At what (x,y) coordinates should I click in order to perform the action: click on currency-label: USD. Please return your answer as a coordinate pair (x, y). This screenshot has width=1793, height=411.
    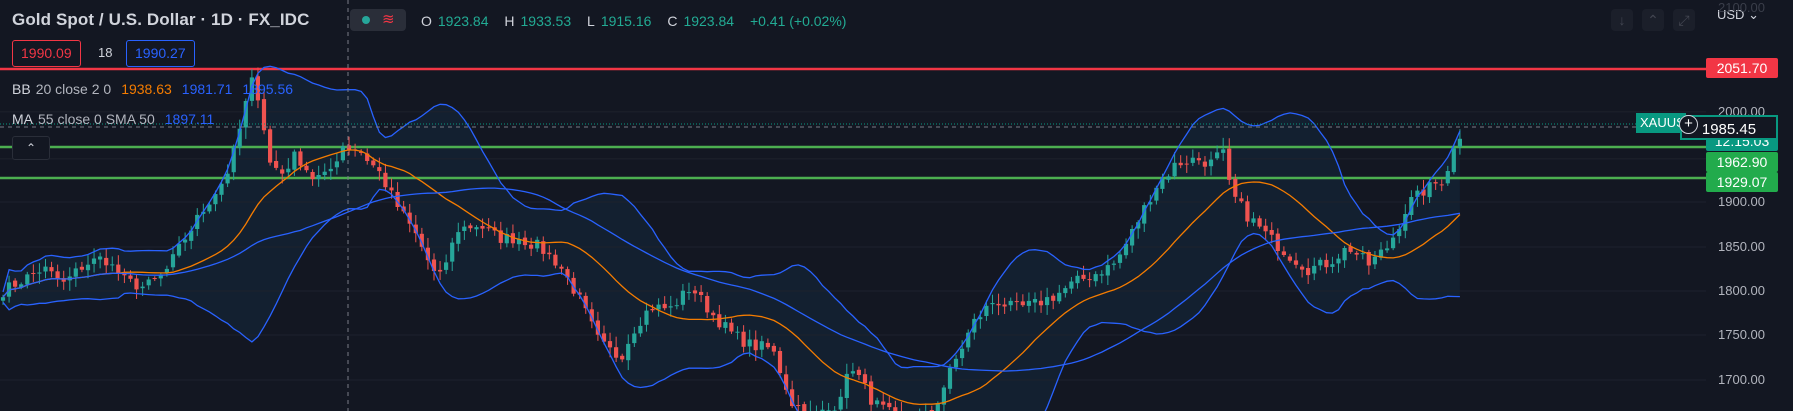
    Looking at the image, I should click on (1731, 14).